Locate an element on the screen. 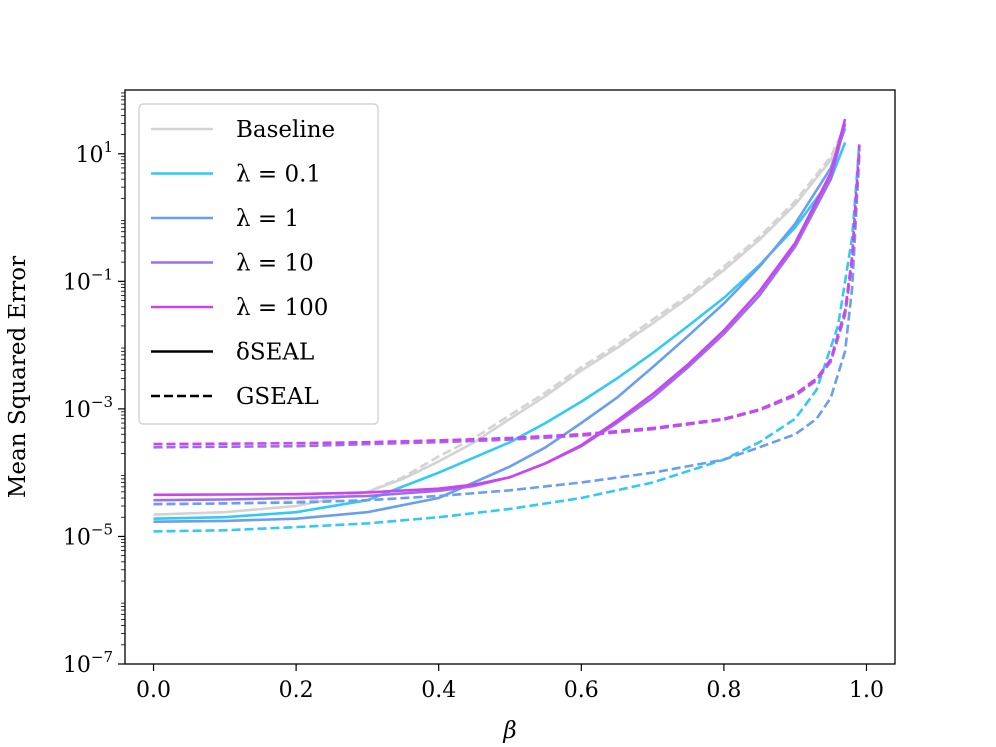  legend-frame is located at coordinates (258, 264).